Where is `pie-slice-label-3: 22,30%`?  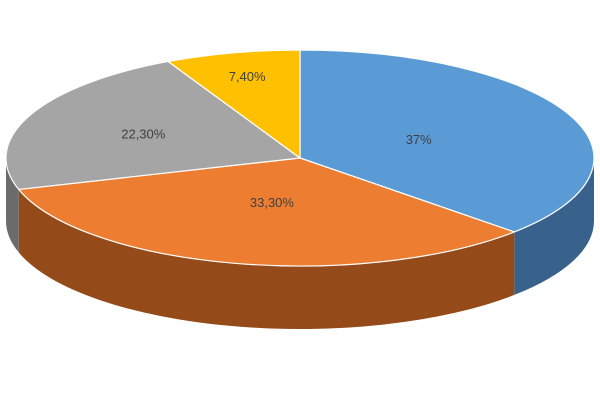 pie-slice-label-3: 22,30% is located at coordinates (143, 133).